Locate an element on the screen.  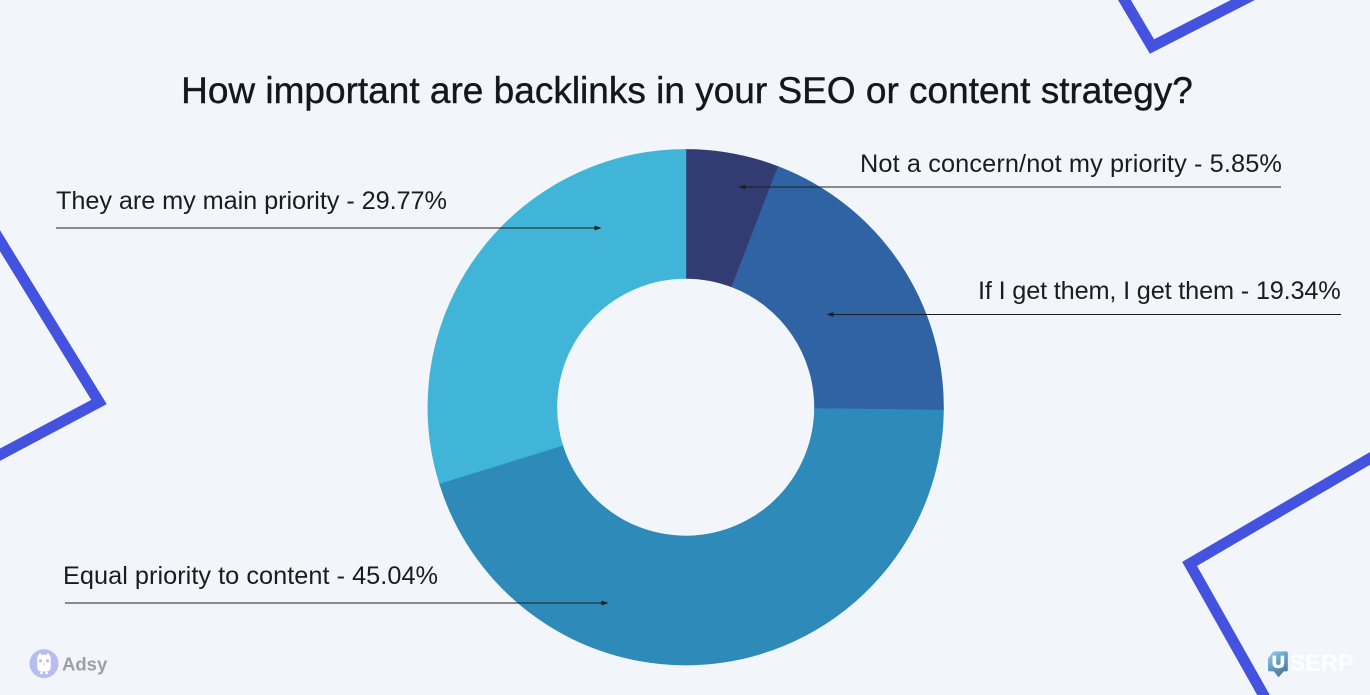
svg-text: SERP is located at coordinates (1322, 663).